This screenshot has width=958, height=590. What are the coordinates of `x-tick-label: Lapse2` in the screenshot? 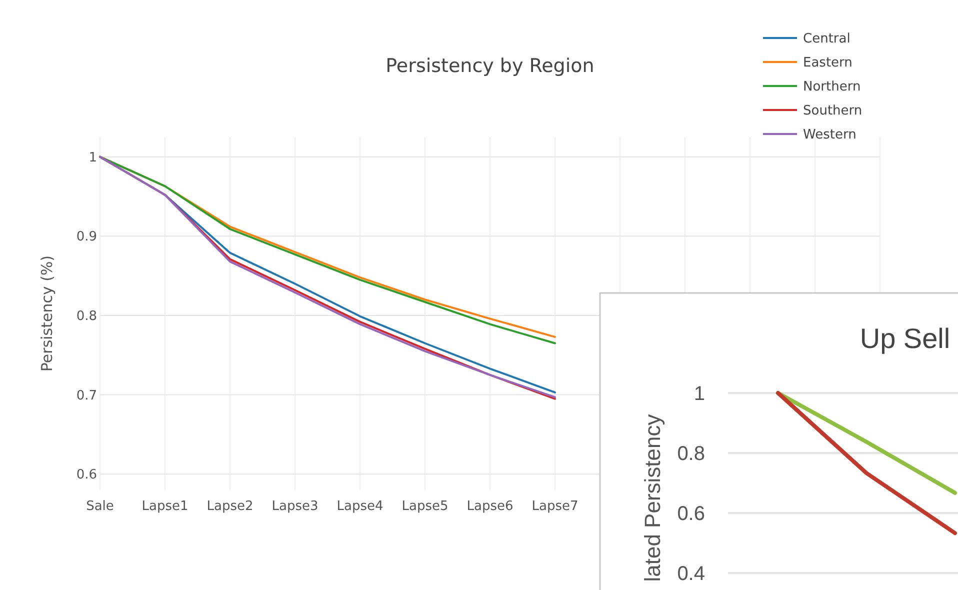 It's located at (230, 506).